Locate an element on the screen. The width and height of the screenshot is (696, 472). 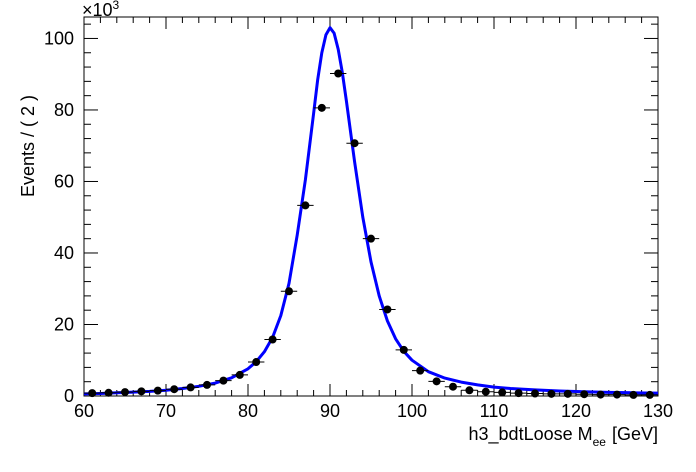
y-axis-multiplier: ×103 is located at coordinates (101, 10).